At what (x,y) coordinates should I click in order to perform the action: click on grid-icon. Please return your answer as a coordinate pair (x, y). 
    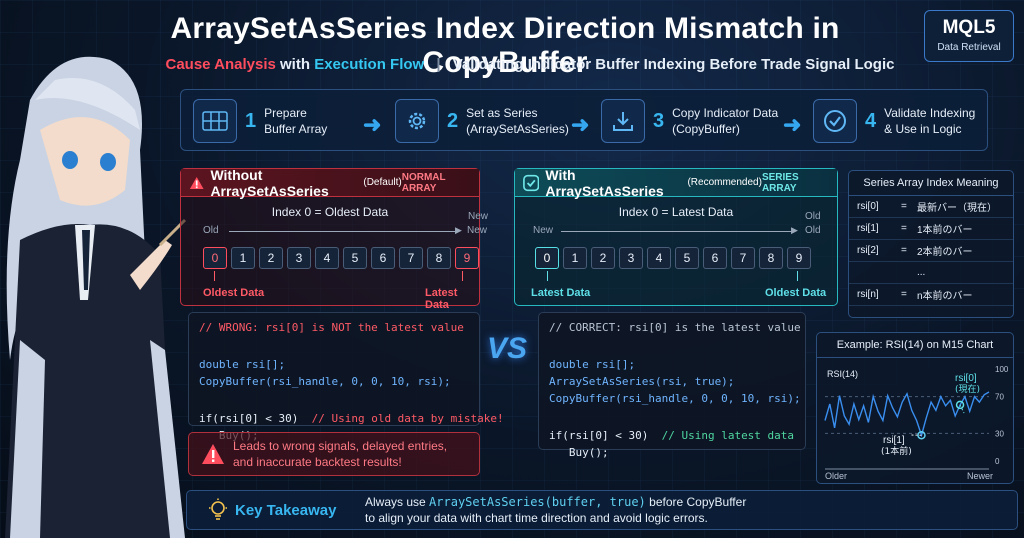
    Looking at the image, I should click on (215, 121).